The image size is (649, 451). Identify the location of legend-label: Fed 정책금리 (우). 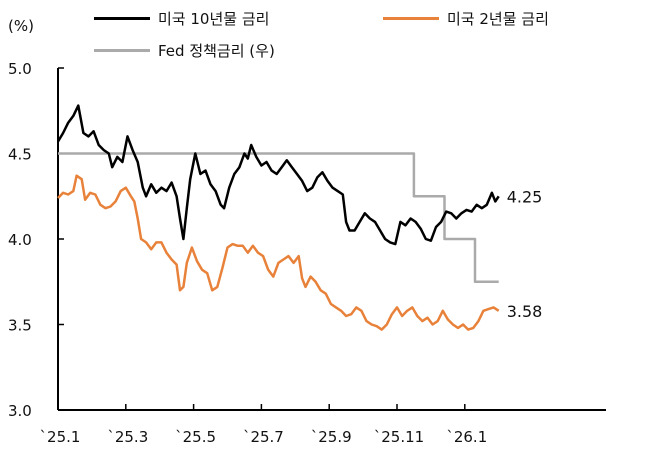
(216, 51).